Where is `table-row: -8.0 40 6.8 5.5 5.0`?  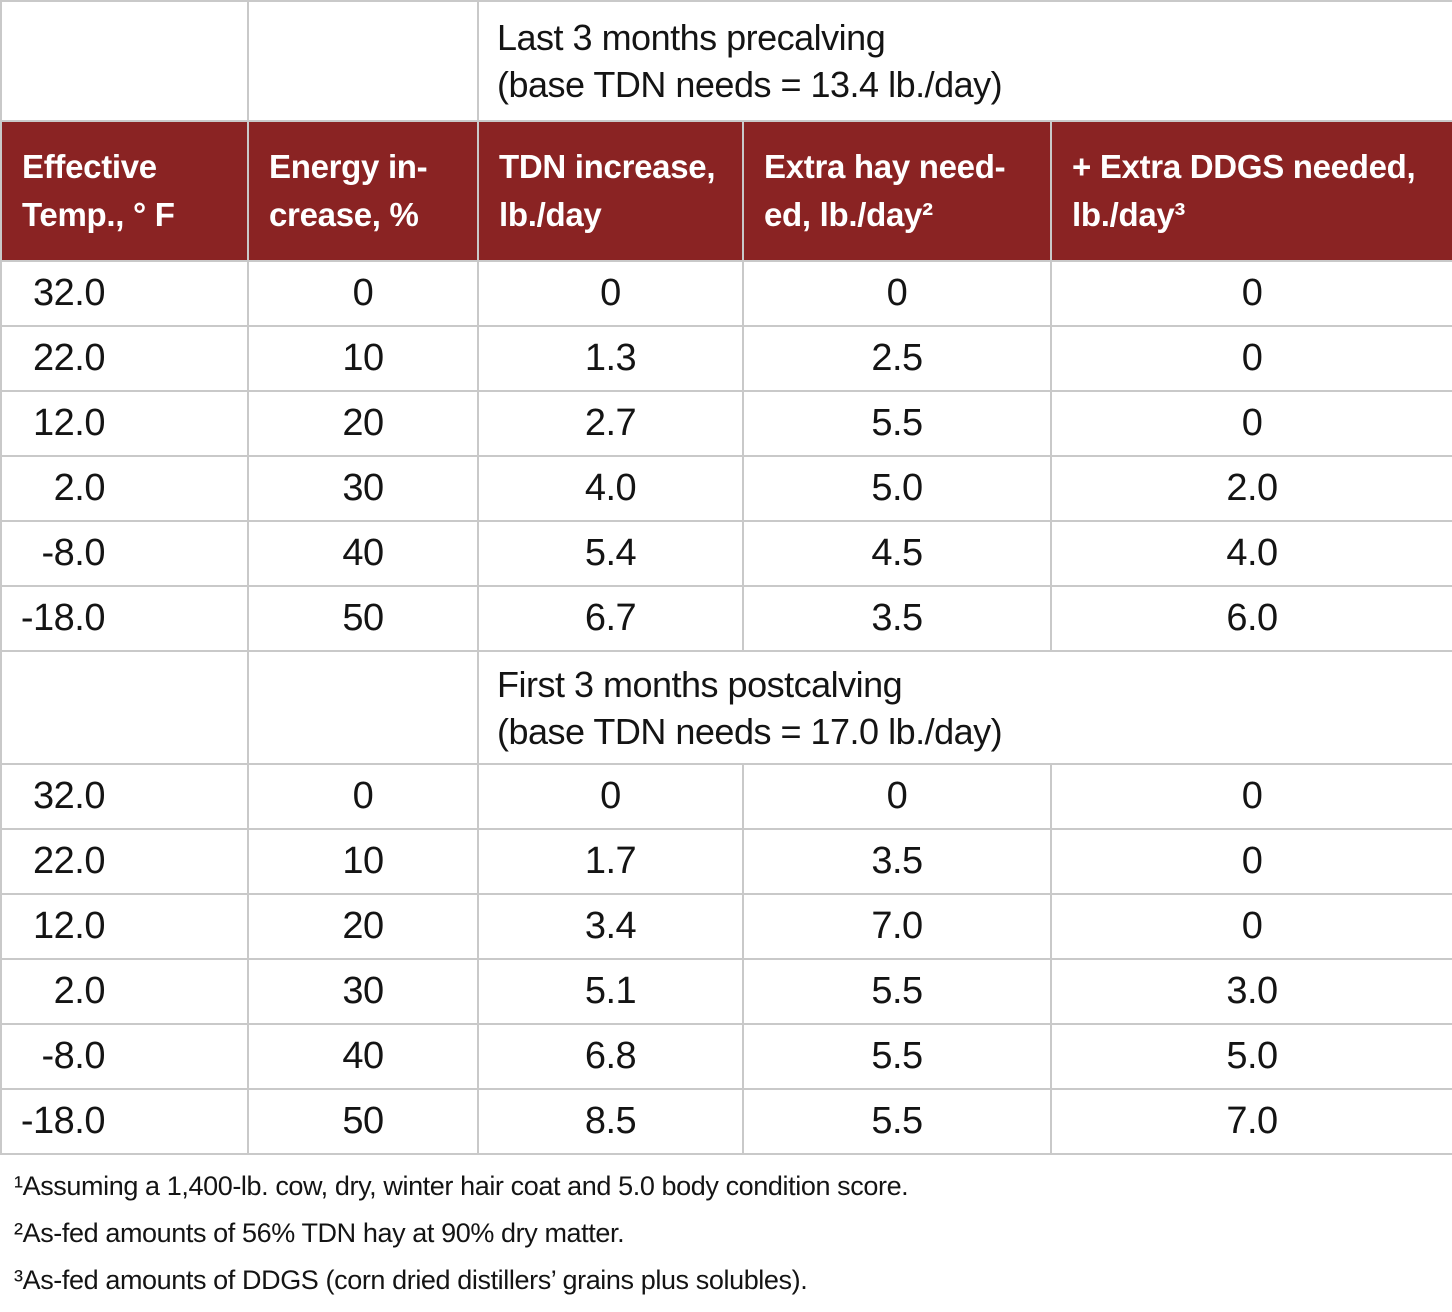 table-row: -8.0 40 6.8 5.5 5.0 is located at coordinates (726, 1056).